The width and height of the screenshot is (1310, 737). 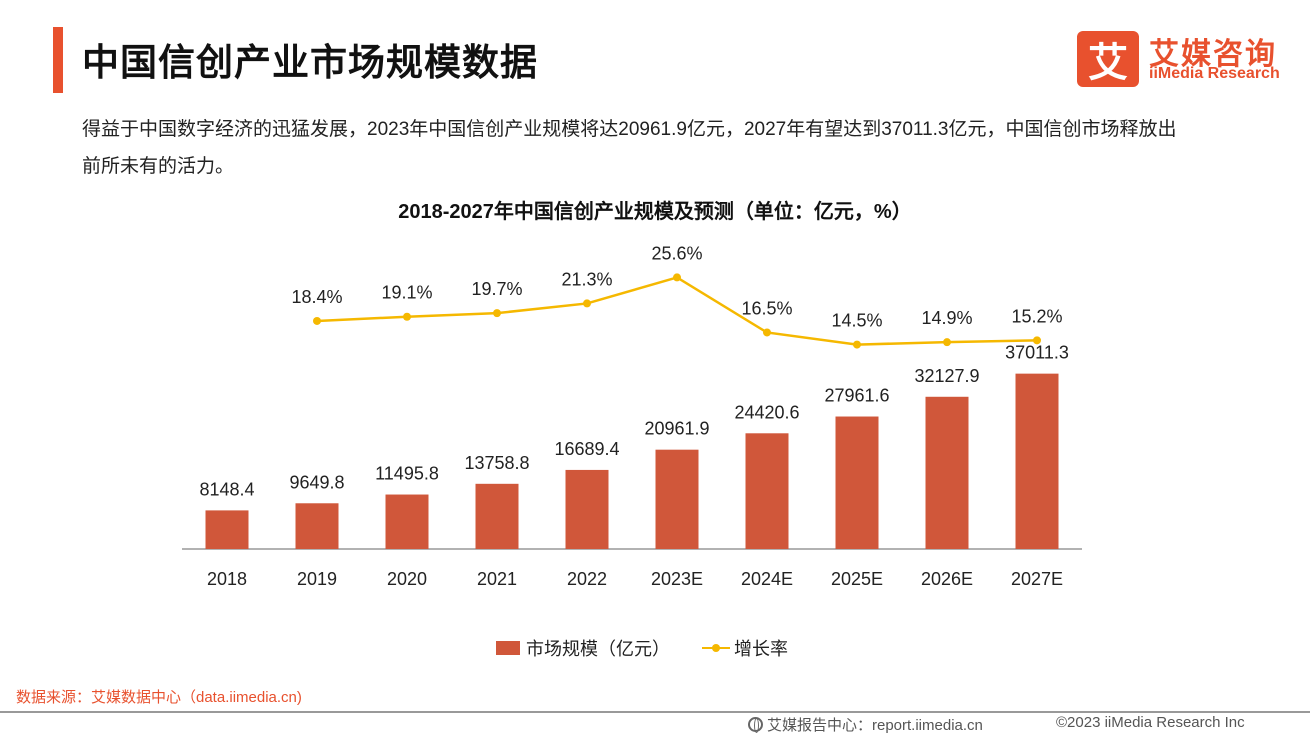 What do you see at coordinates (946, 376) in the screenshot?
I see `bar-value-label-2026E: 32127.9` at bounding box center [946, 376].